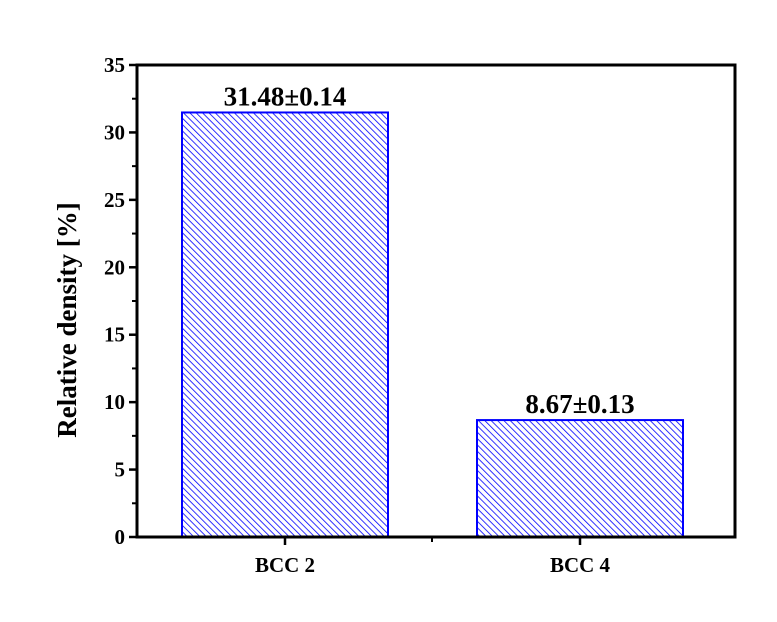 The image size is (777, 622). What do you see at coordinates (67, 319) in the screenshot?
I see `y-axis-label: Relative density [%]` at bounding box center [67, 319].